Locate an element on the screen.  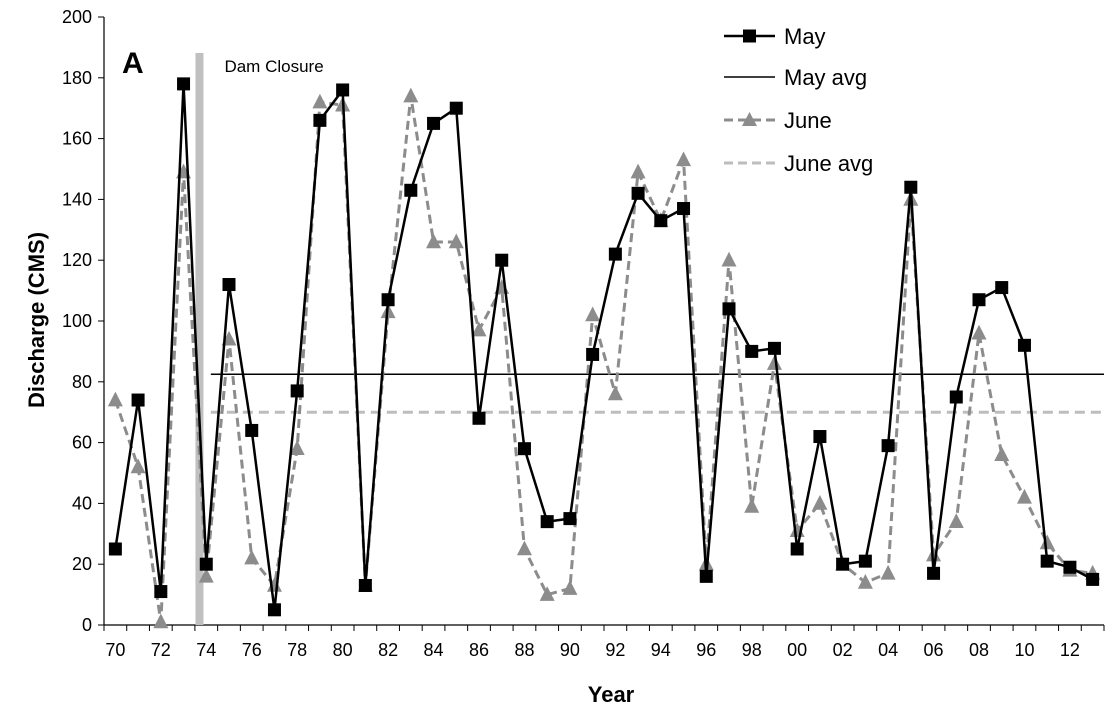
y-tick-label: 120 is located at coordinates (77, 260).